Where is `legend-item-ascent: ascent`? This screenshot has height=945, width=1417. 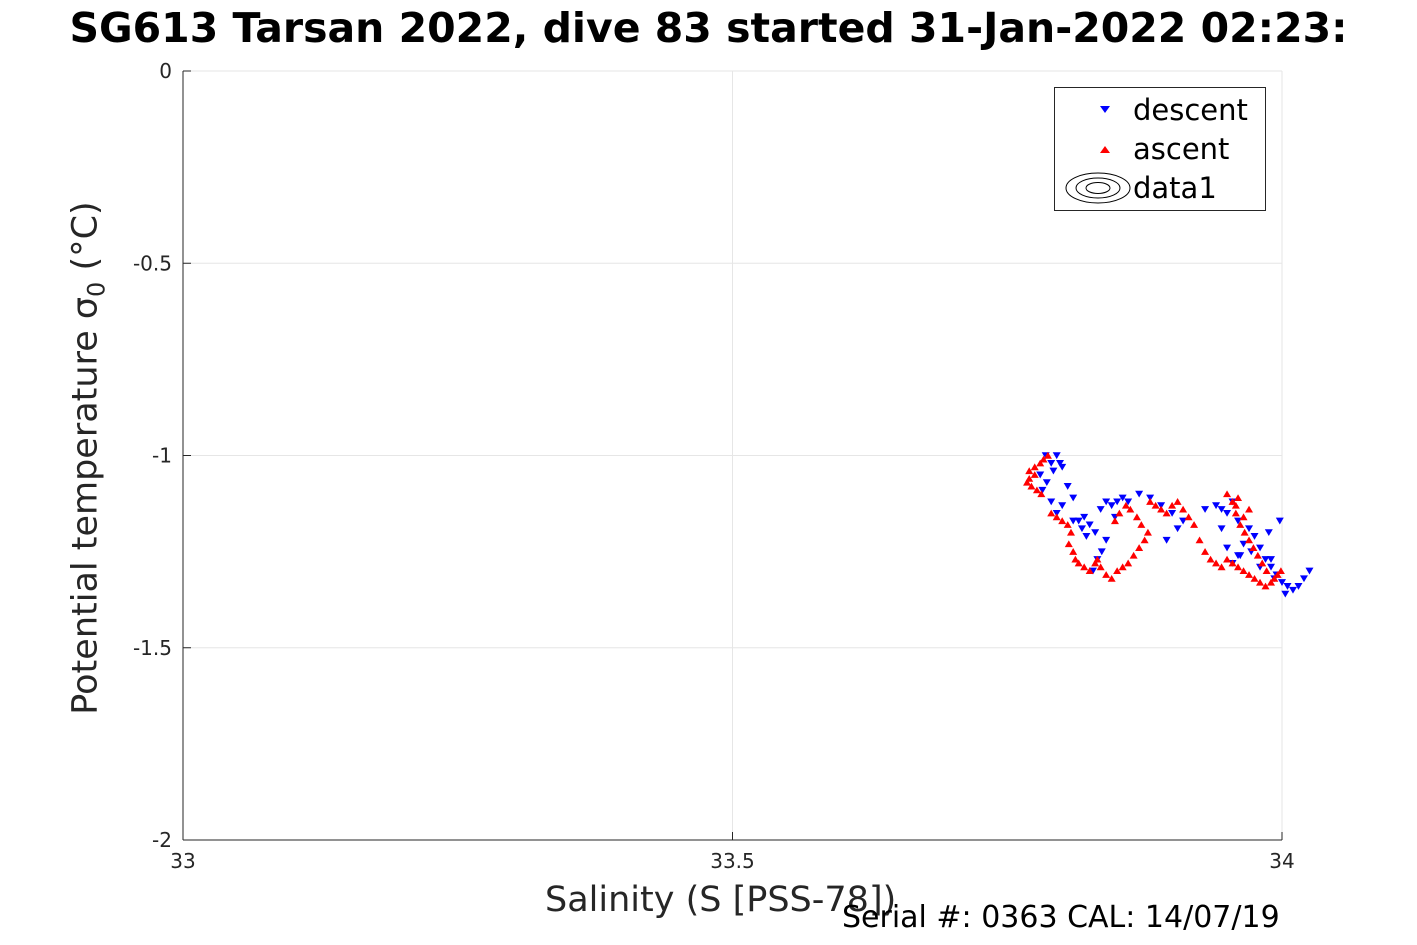
legend-item-ascent: ascent is located at coordinates (1160, 149).